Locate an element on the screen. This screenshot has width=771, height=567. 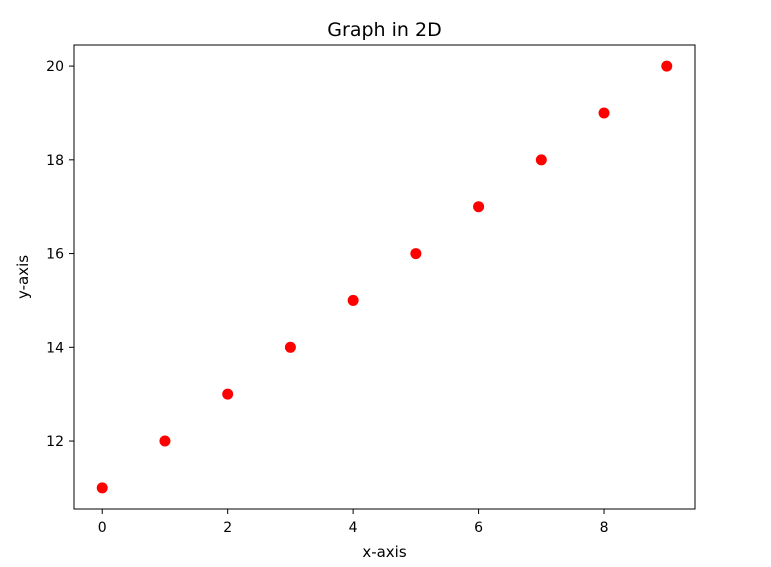
x-tick-label: 2 is located at coordinates (227, 528).